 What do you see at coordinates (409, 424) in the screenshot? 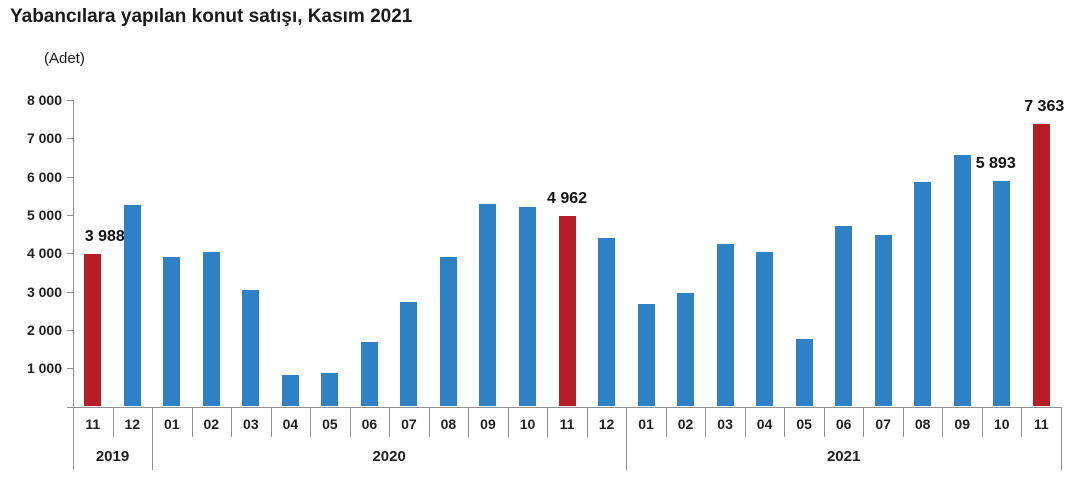
I see `month-label-2020-07: 07` at bounding box center [409, 424].